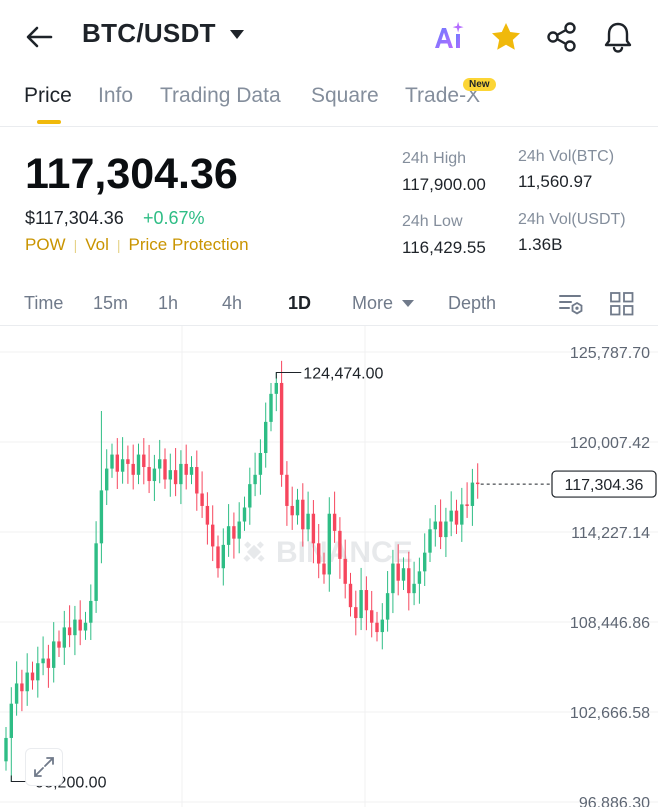 The image size is (658, 807). What do you see at coordinates (432, 221) in the screenshot?
I see `low-24h-label: 24h Low` at bounding box center [432, 221].